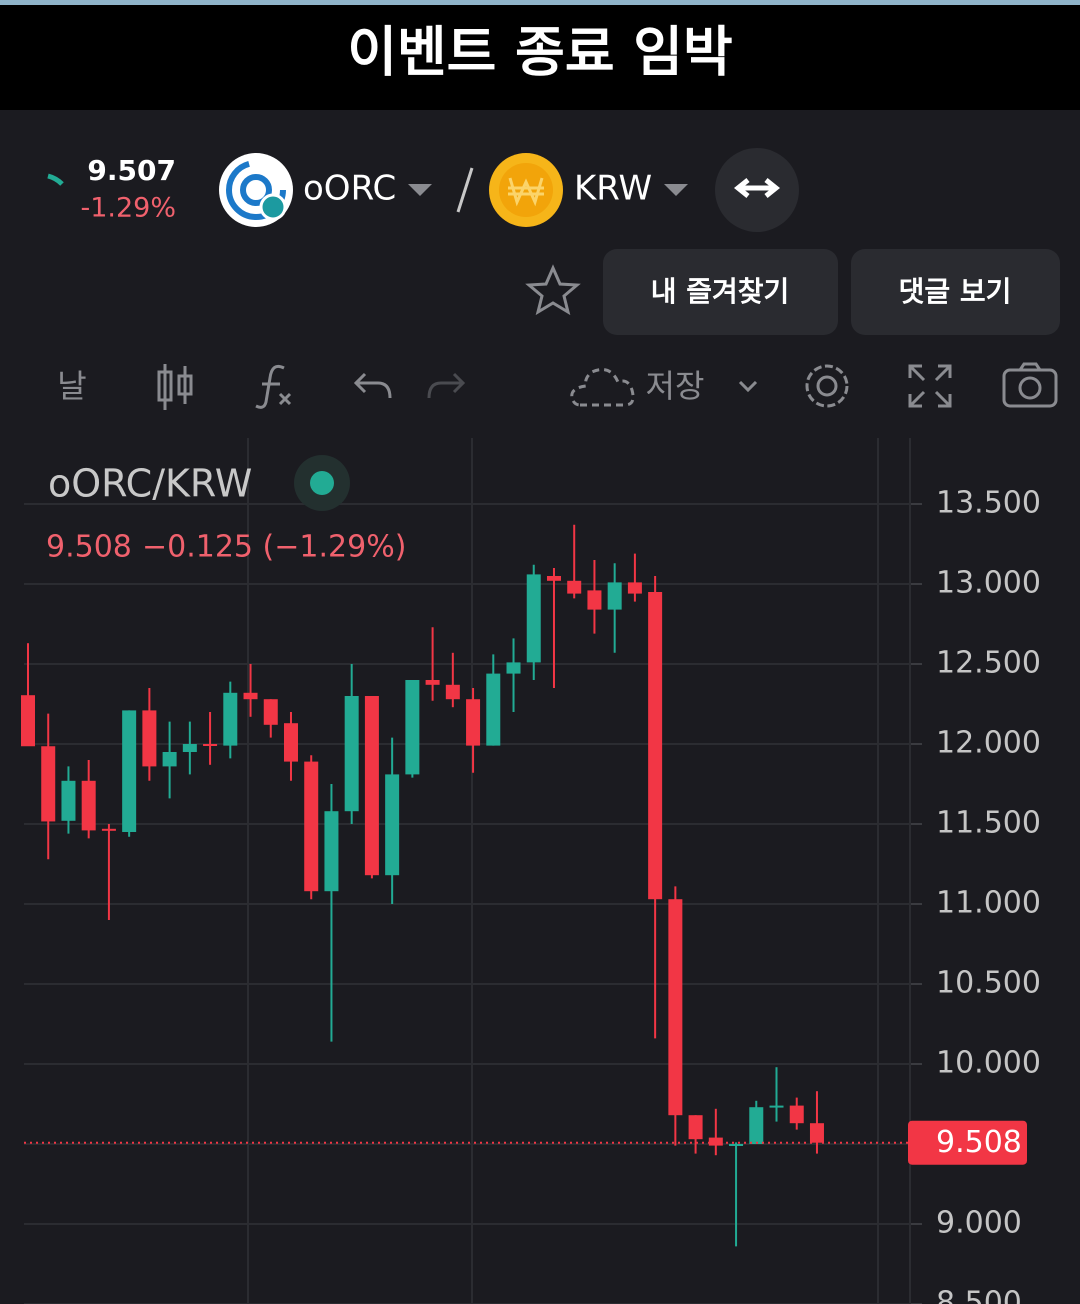 This screenshot has height=1304, width=1080. Describe the element at coordinates (131, 170) in the screenshot. I see `header-price: 9.507` at that location.